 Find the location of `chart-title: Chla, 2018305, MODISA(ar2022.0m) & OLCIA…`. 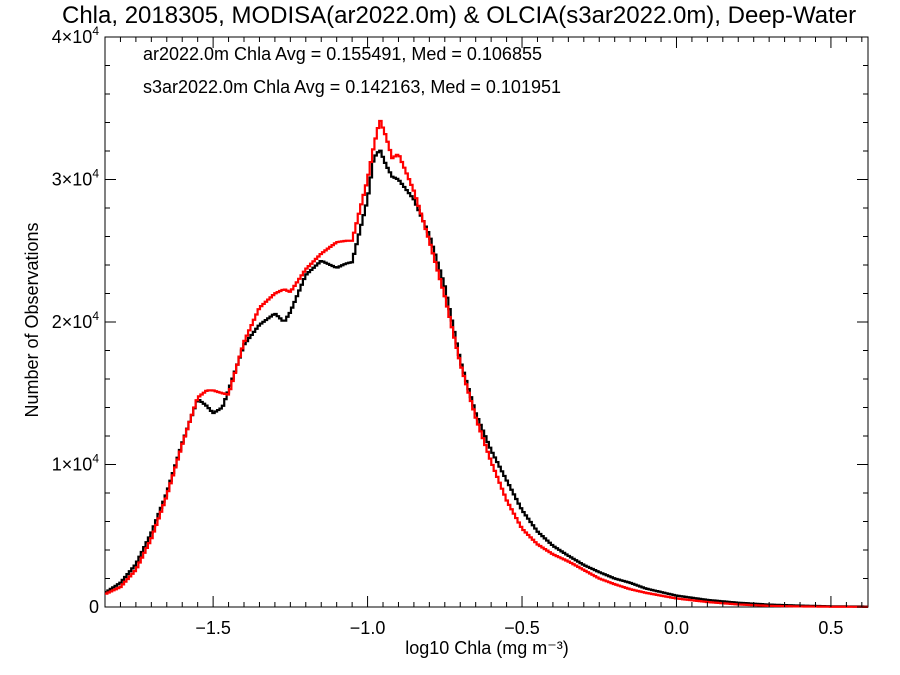

chart-title: Chla, 2018305, MODISA(ar2022.0m) & OLCIA… is located at coordinates (459, 15).